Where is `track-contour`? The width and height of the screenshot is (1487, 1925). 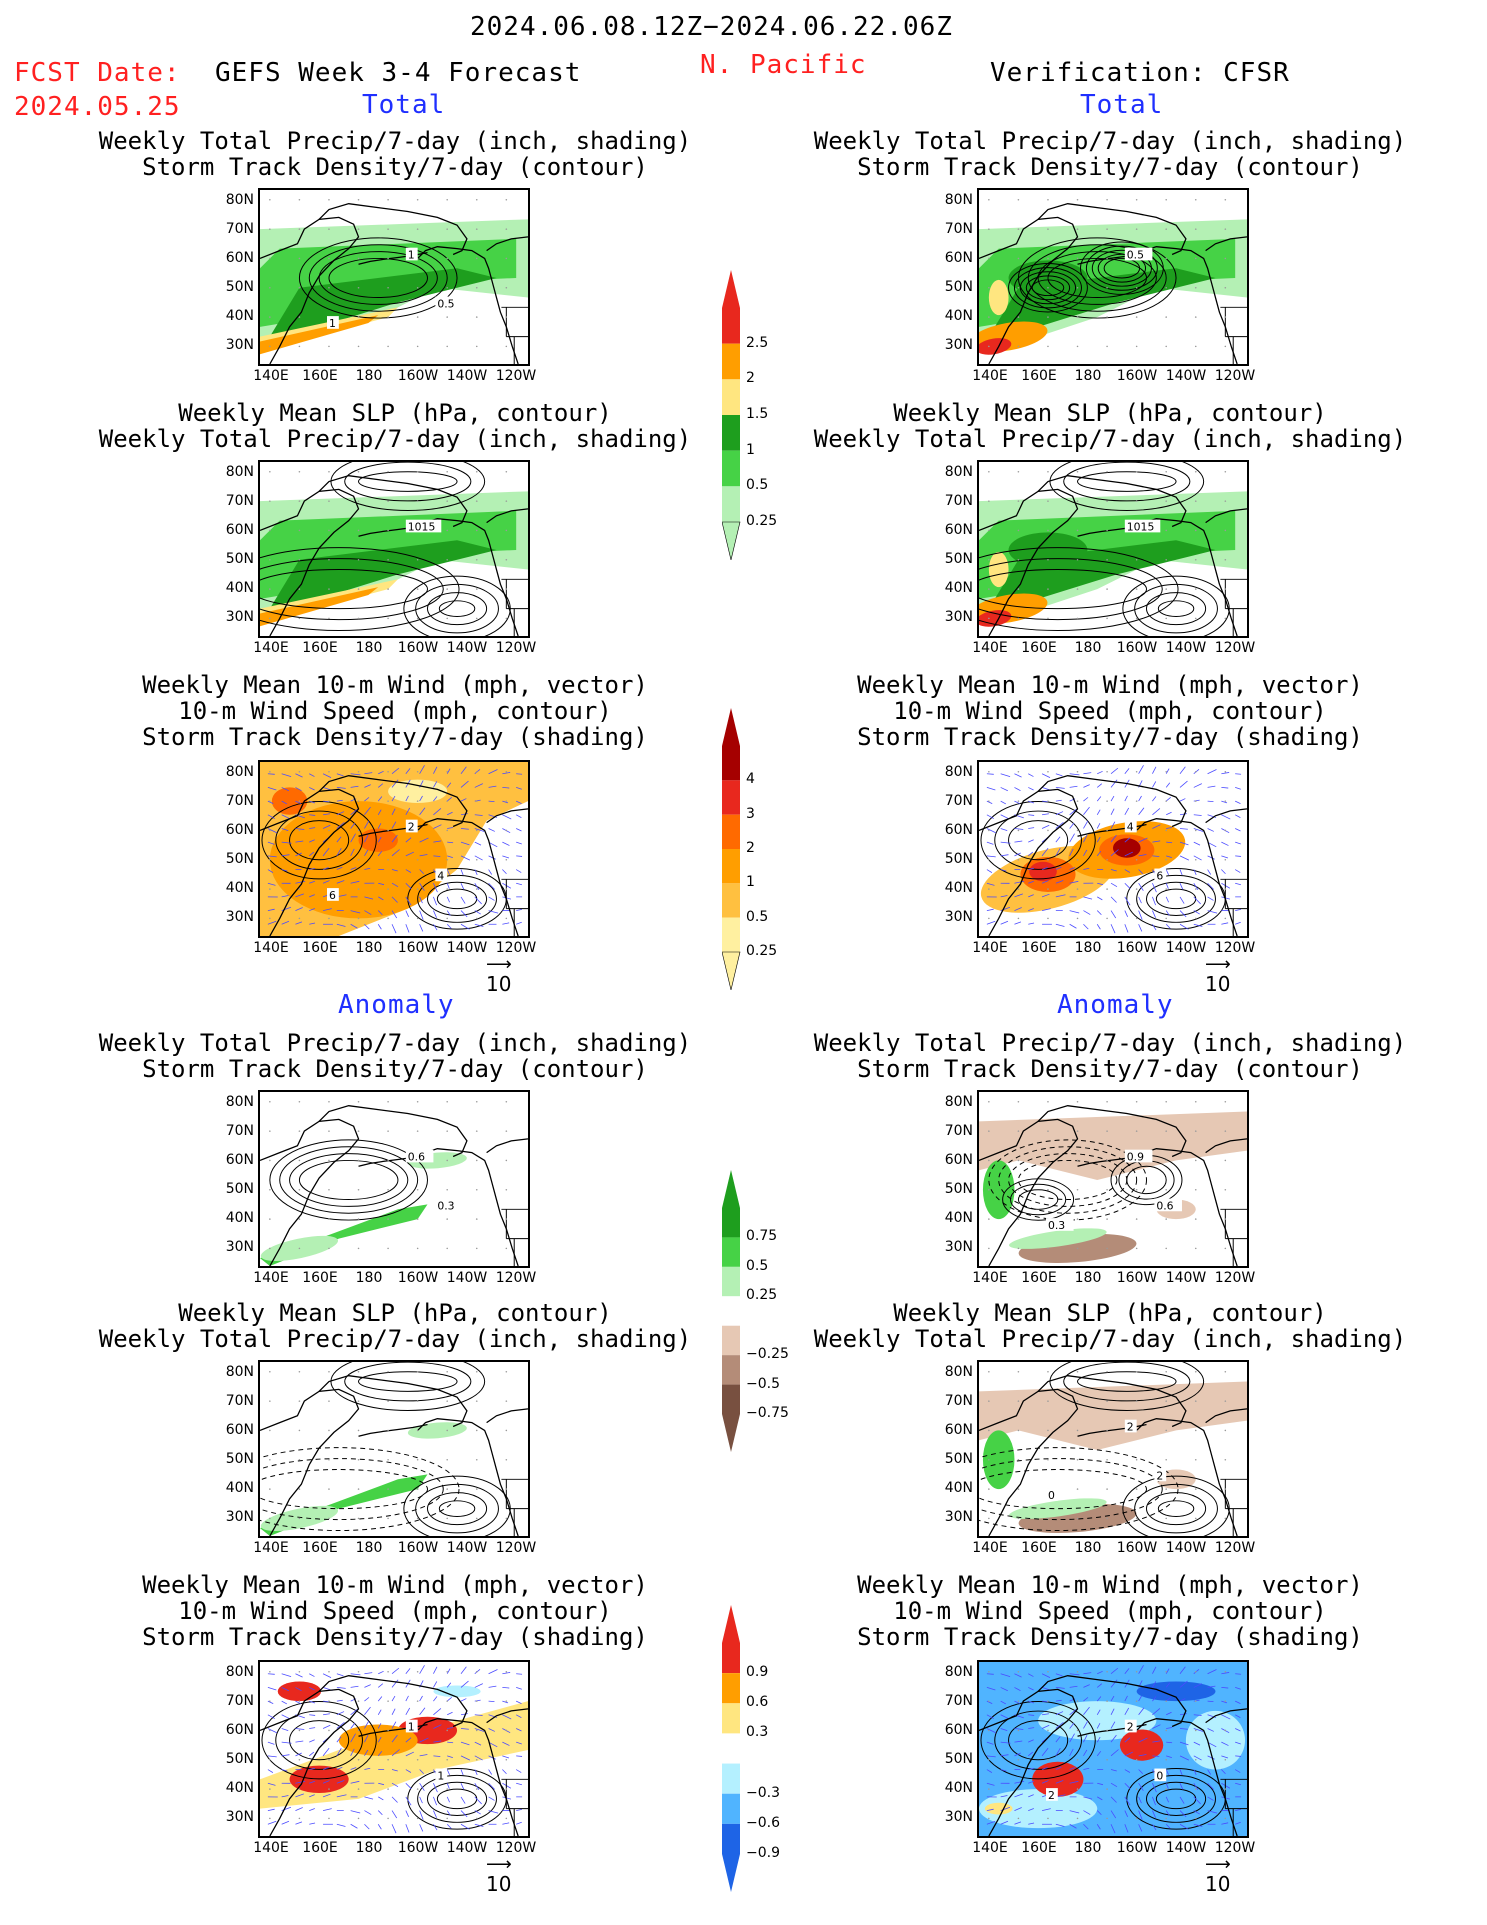 track-contour is located at coordinates (1068, 1180).